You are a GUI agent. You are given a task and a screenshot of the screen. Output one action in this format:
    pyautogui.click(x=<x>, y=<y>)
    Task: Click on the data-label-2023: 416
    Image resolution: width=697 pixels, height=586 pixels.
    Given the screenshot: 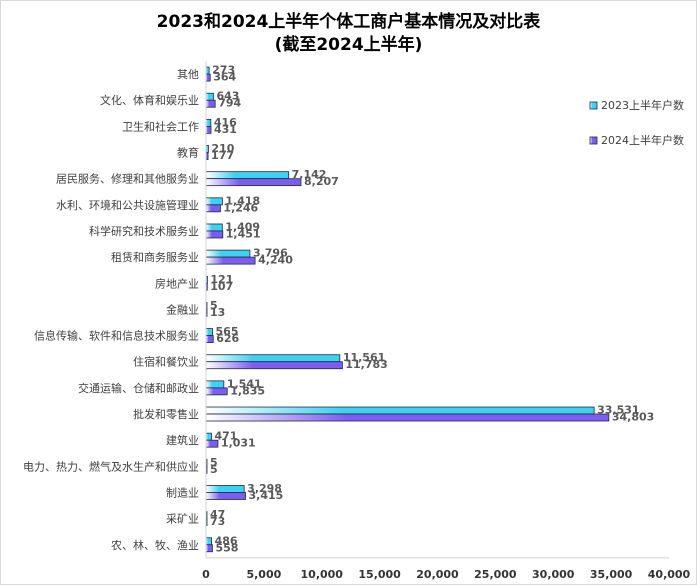 What is the action you would take?
    pyautogui.click(x=225, y=122)
    